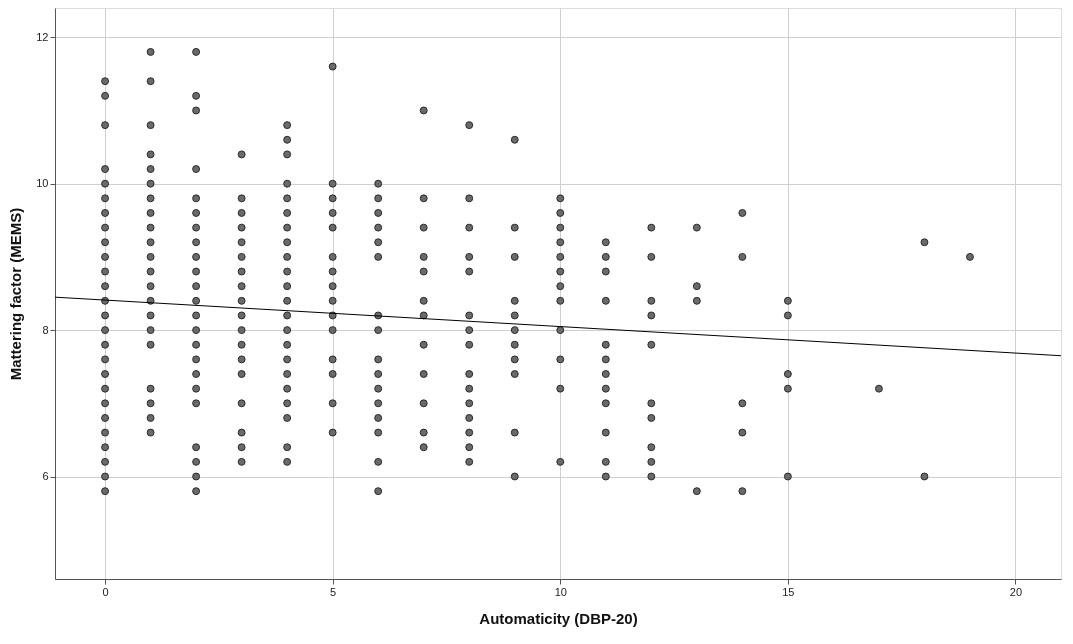 The image size is (1073, 644). Describe the element at coordinates (45, 476) in the screenshot. I see `y-tick-label: 6` at that location.